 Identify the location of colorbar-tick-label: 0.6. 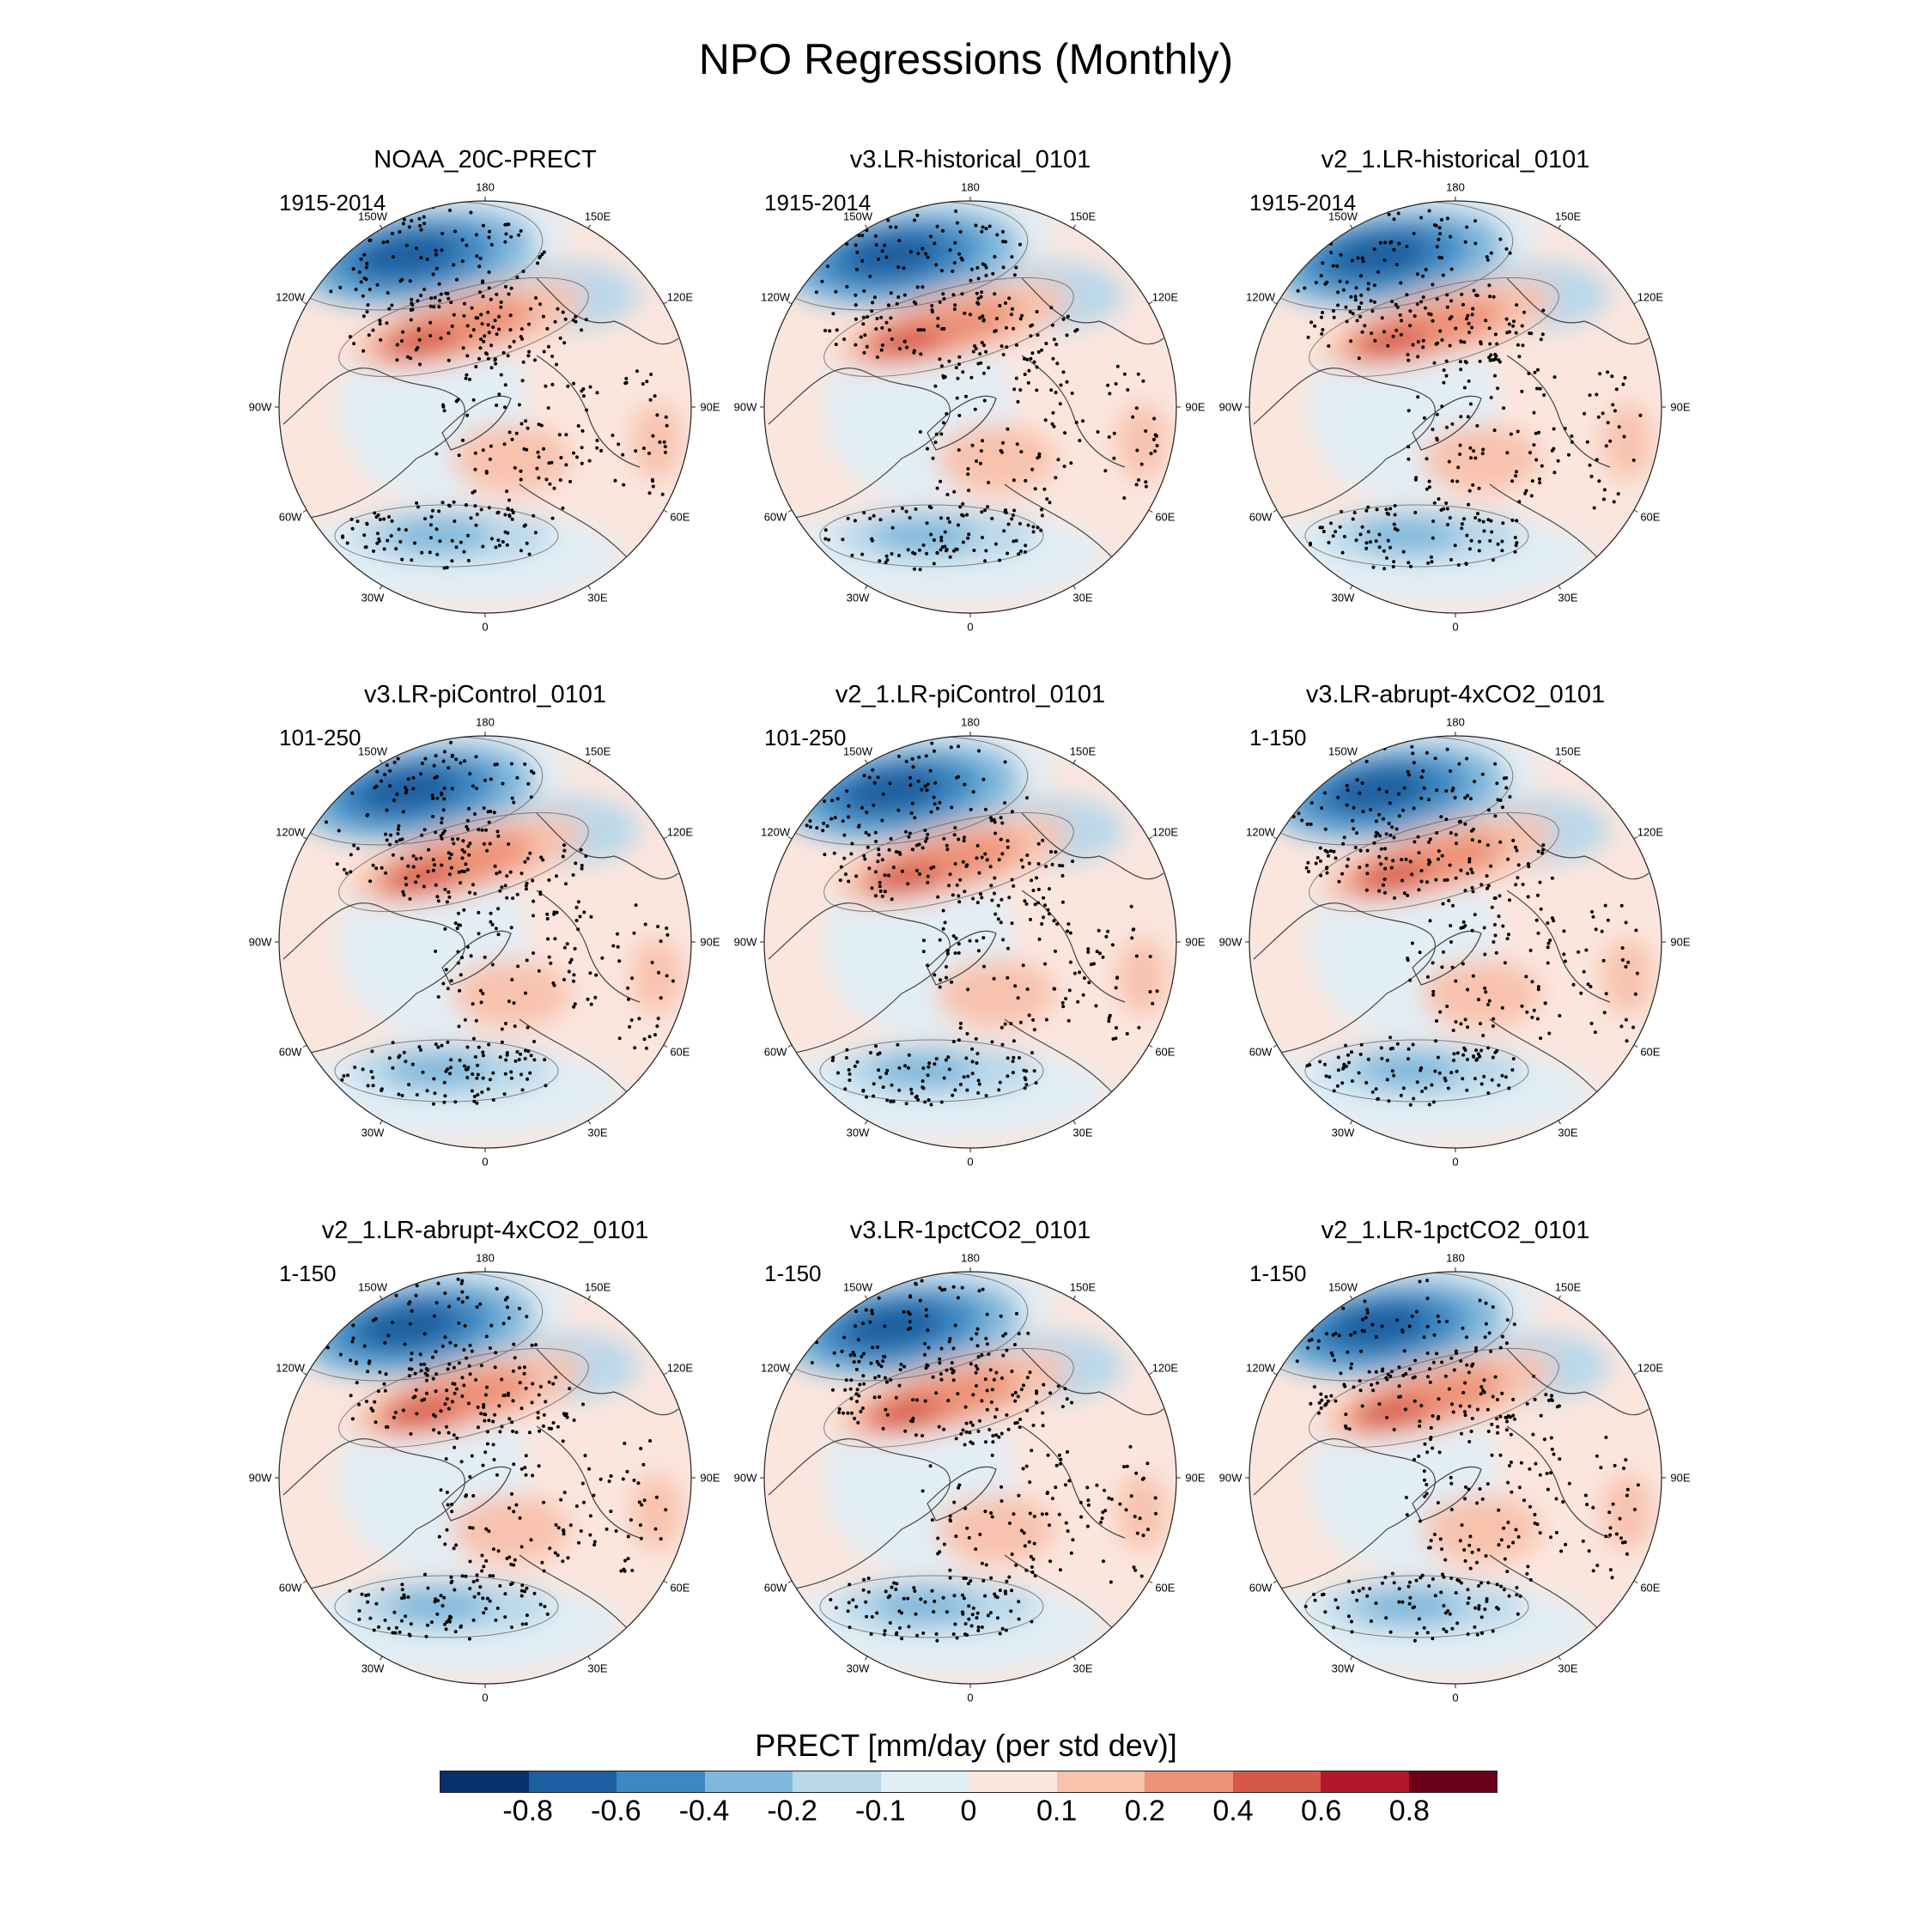
(1321, 1811).